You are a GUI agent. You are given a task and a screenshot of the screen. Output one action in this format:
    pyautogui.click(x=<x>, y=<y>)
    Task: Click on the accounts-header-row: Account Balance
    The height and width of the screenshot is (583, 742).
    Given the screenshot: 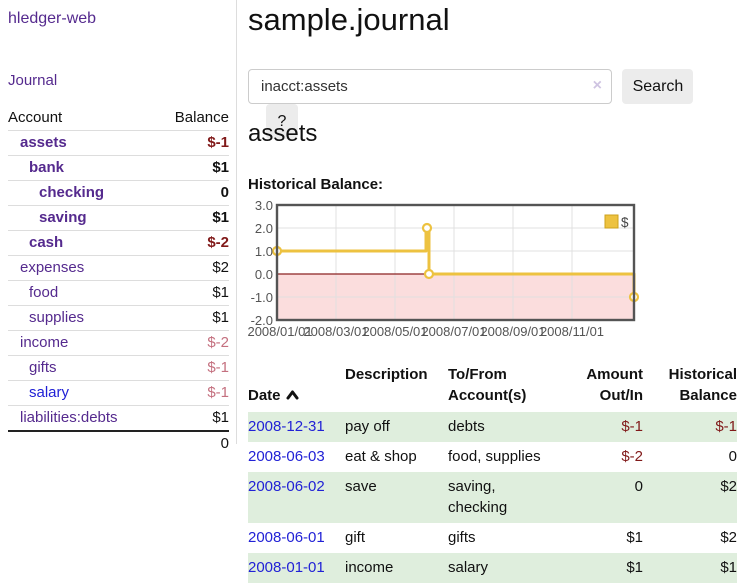 What is the action you would take?
    pyautogui.click(x=118, y=118)
    